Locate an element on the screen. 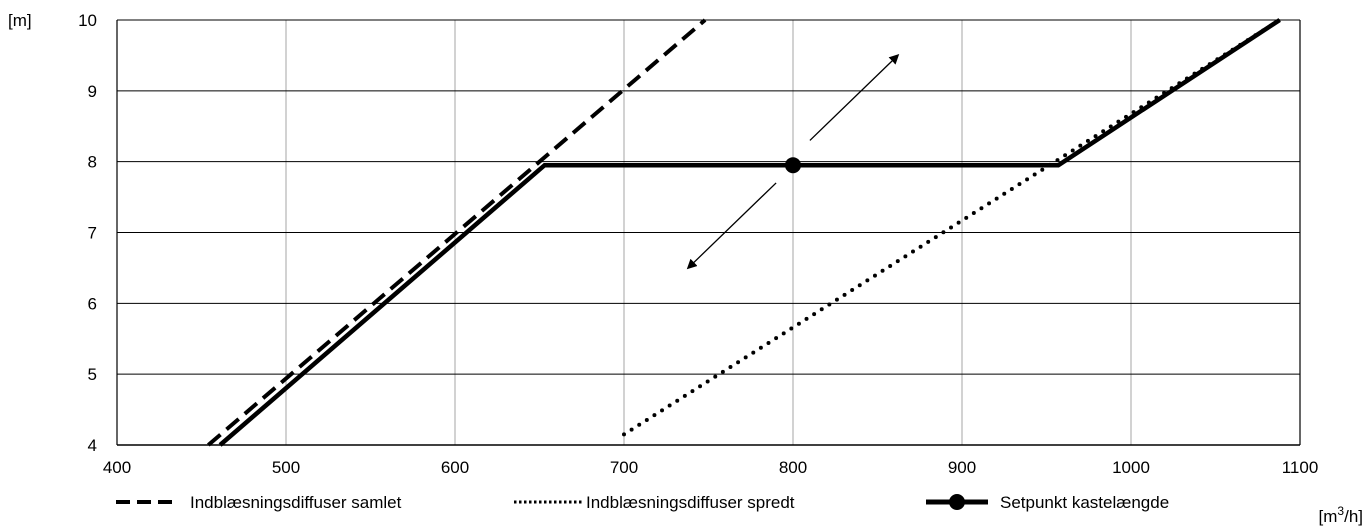 The height and width of the screenshot is (530, 1367). x-tick-label: 400 is located at coordinates (117, 467).